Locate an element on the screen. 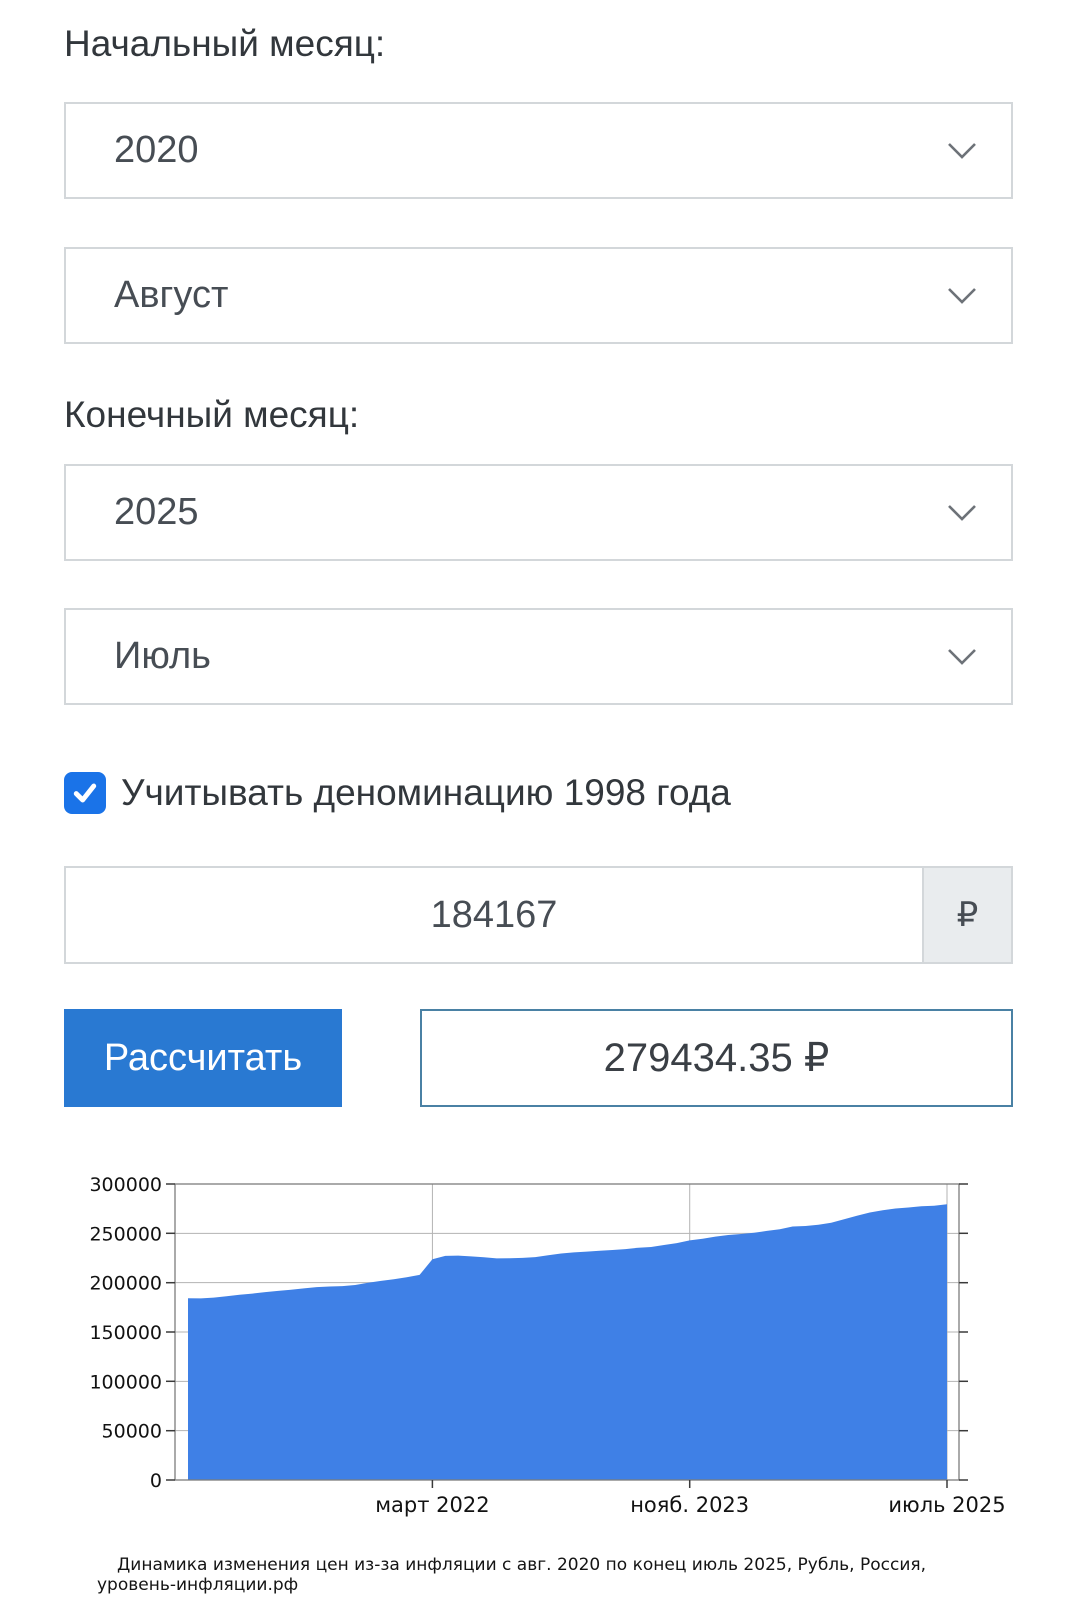 This screenshot has width=1080, height=1606. calculate-button: Рассчитать is located at coordinates (203, 1058).